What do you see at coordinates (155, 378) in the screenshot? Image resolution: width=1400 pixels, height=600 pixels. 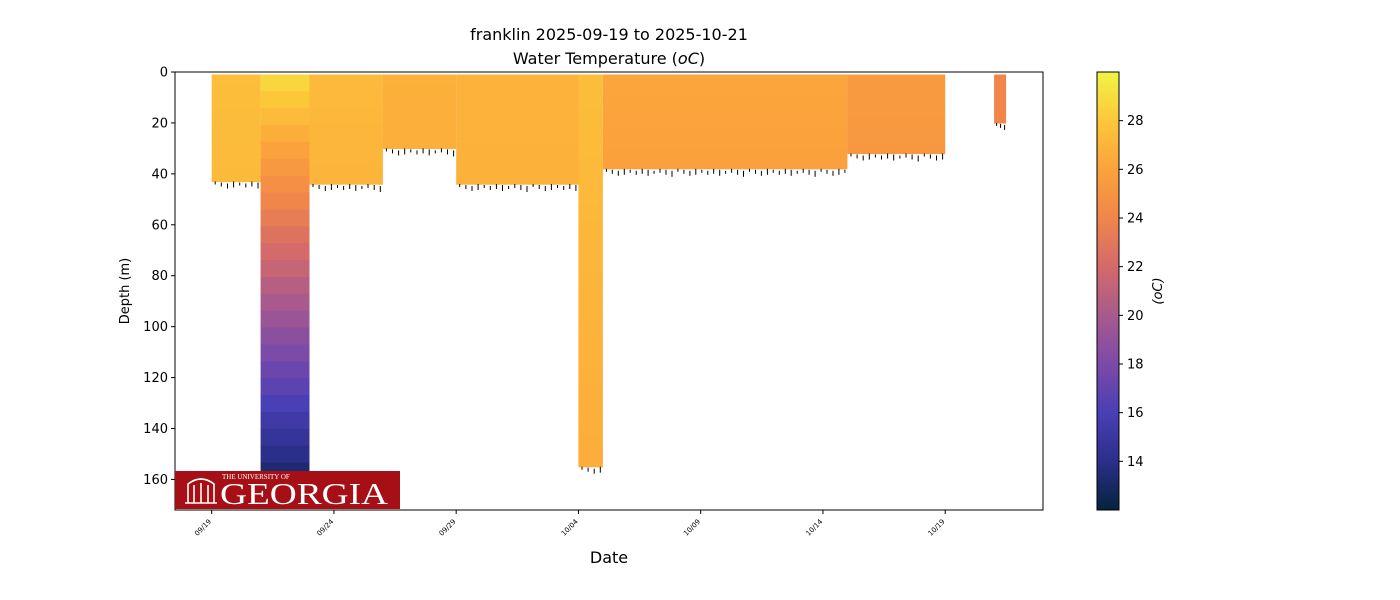 I see `y-tick-label: 120` at bounding box center [155, 378].